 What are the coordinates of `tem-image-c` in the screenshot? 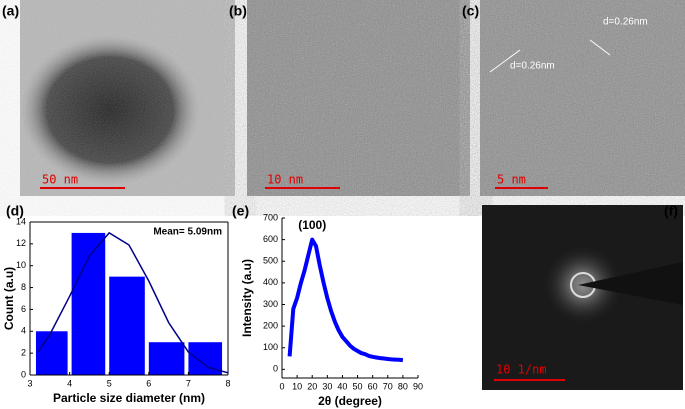 It's located at (582, 98).